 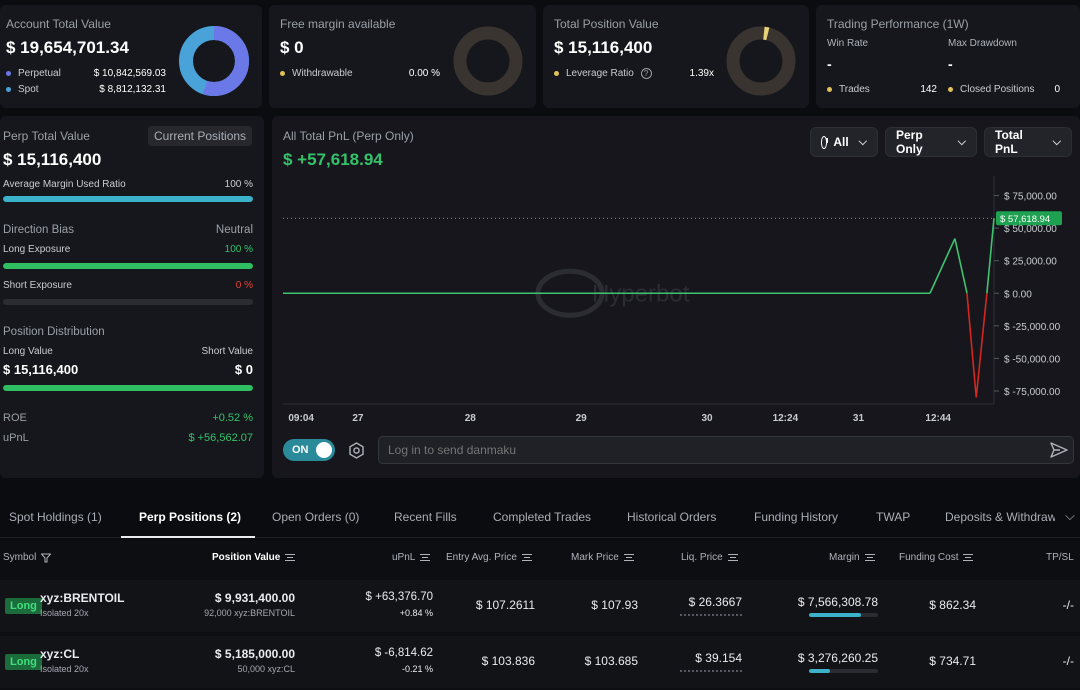 What do you see at coordinates (952, 605) in the screenshot?
I see `funding-cost: $ 862.34` at bounding box center [952, 605].